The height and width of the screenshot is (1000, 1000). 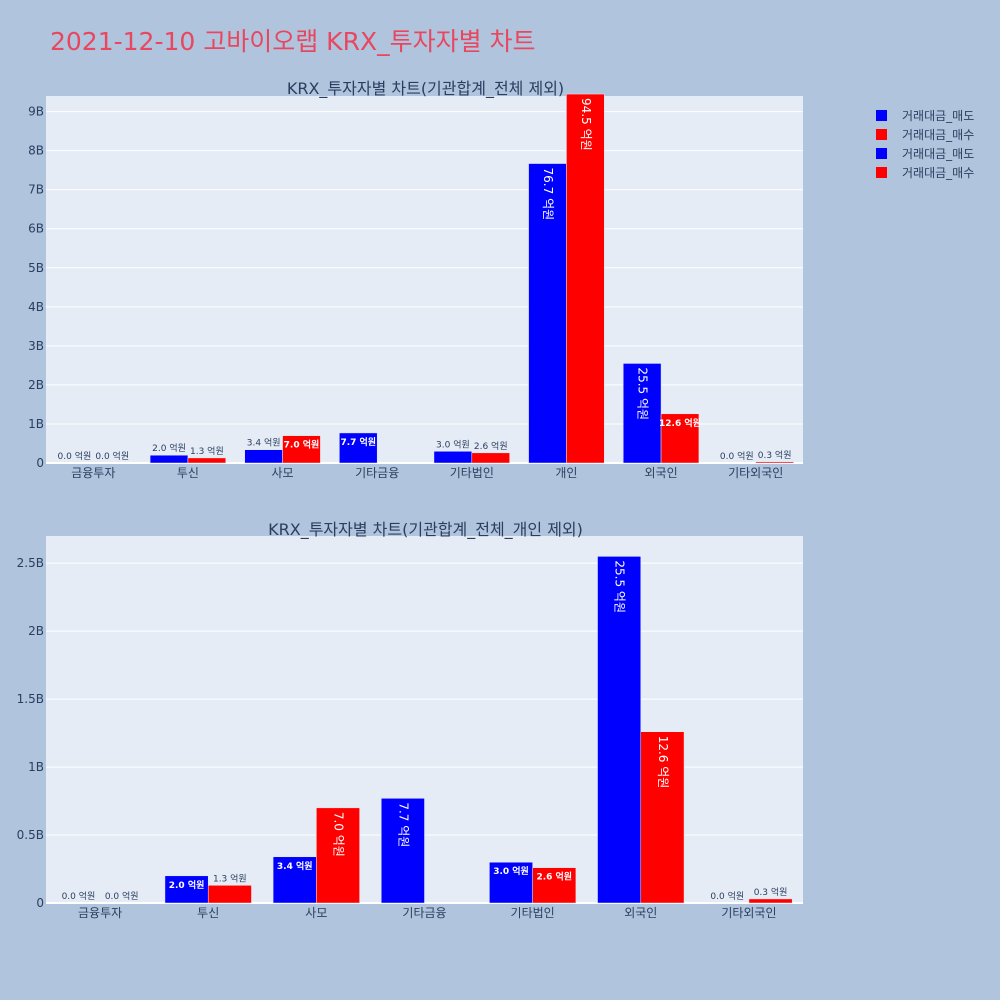 What do you see at coordinates (30, 563) in the screenshot?
I see `y-tick-label: 2.5B` at bounding box center [30, 563].